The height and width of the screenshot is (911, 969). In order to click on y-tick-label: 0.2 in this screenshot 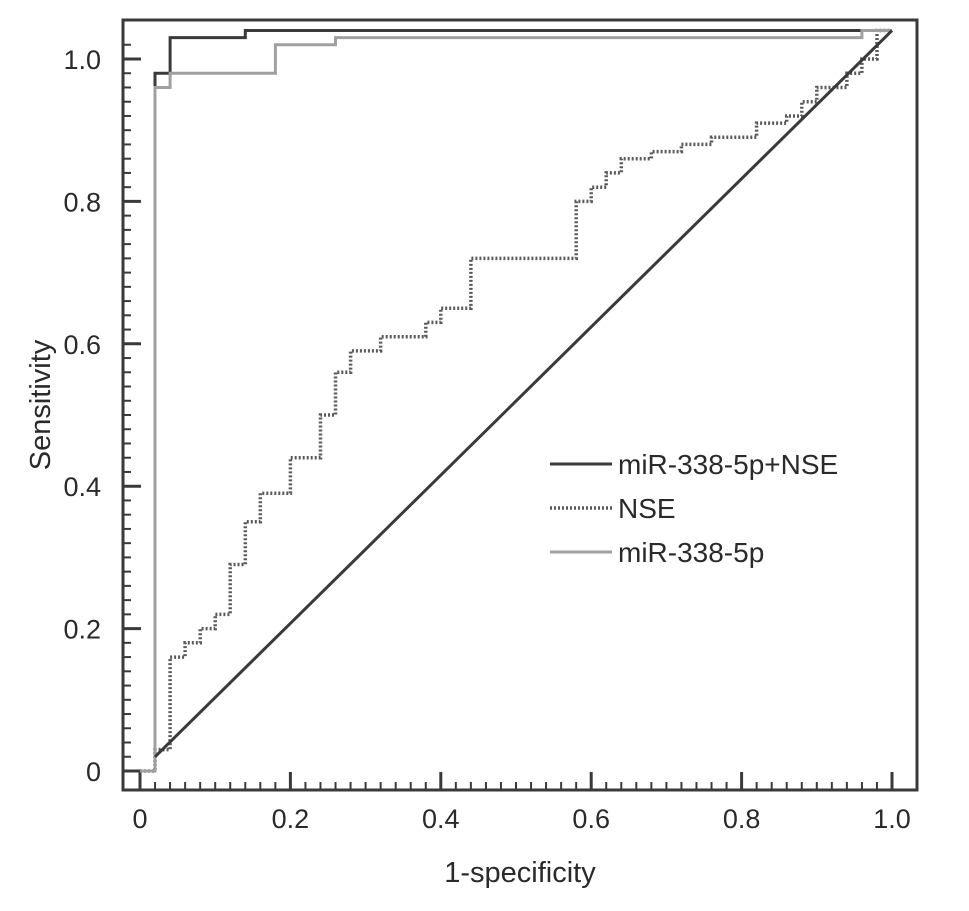, I will do `click(82, 630)`.